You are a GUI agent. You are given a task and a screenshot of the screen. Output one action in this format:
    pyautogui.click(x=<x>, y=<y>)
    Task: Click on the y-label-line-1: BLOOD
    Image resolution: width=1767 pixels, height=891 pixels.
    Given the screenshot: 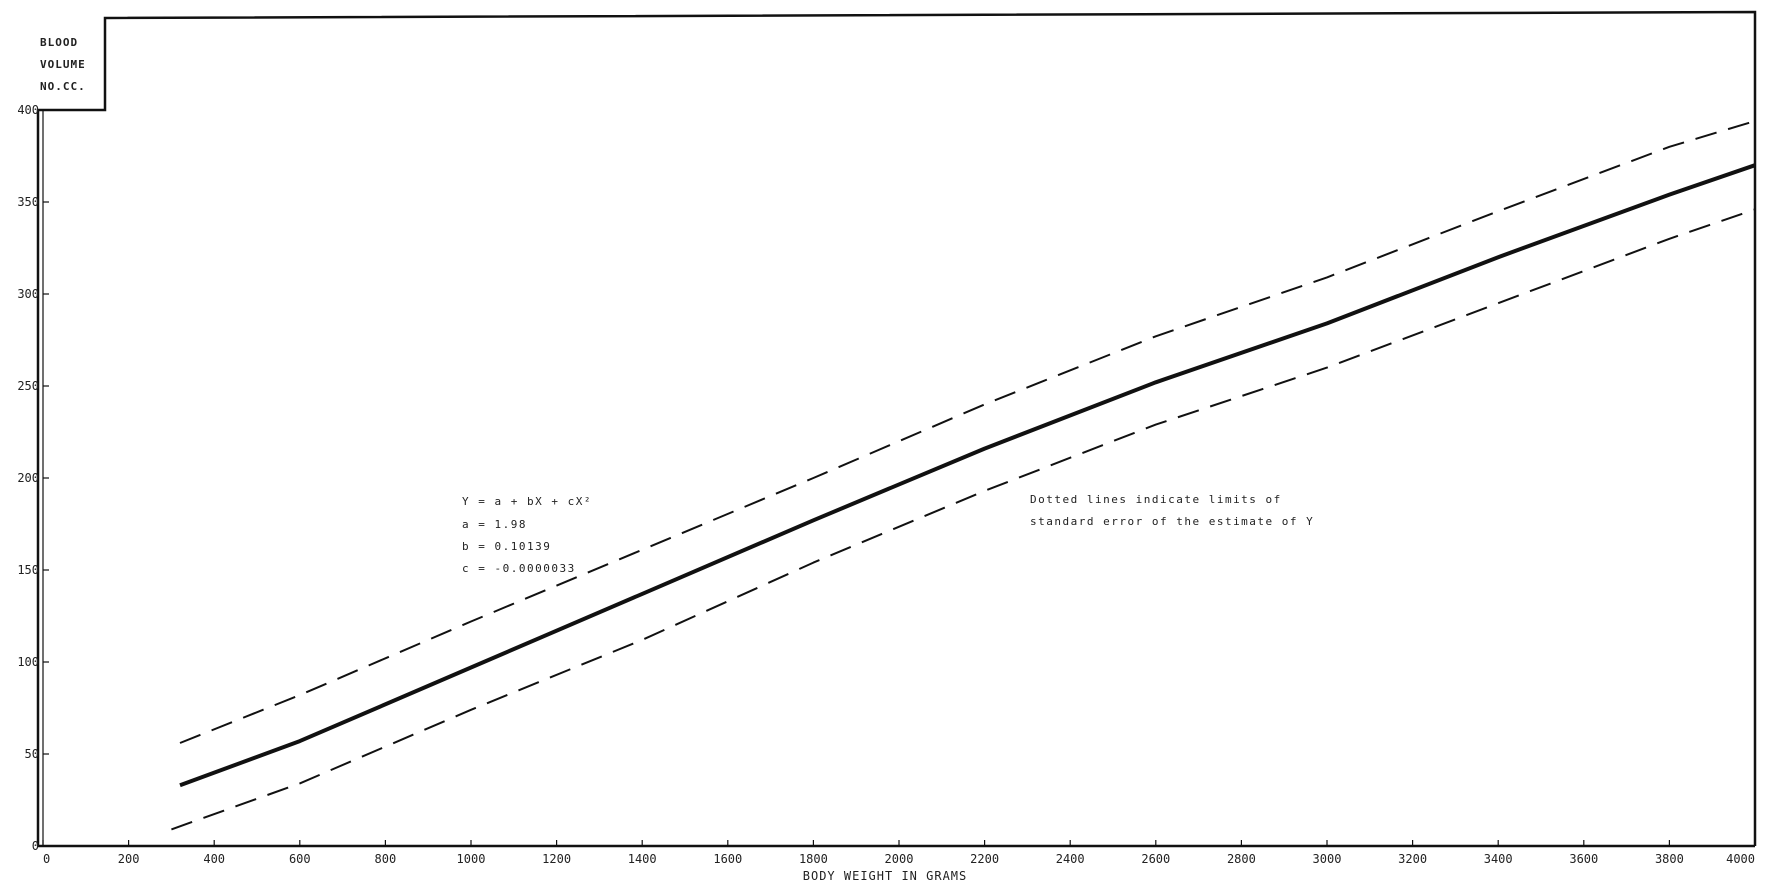 What is the action you would take?
    pyautogui.click(x=59, y=42)
    